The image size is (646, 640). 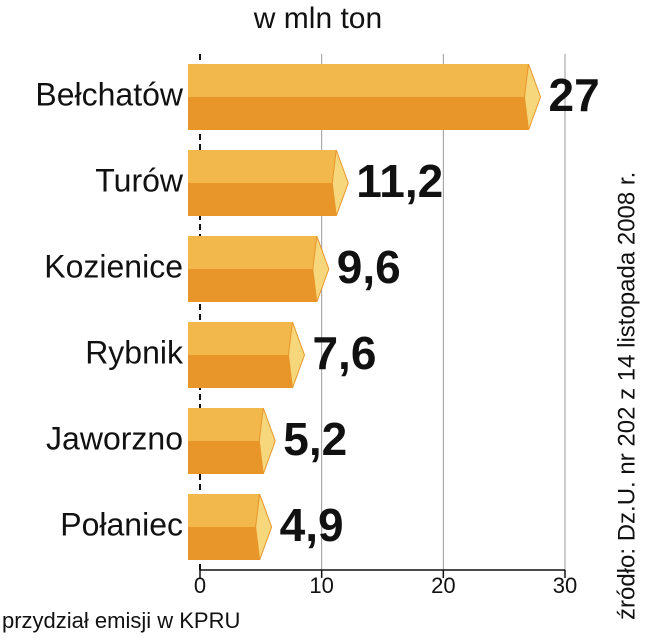 What do you see at coordinates (369, 267) in the screenshot?
I see `value-label: 9,6` at bounding box center [369, 267].